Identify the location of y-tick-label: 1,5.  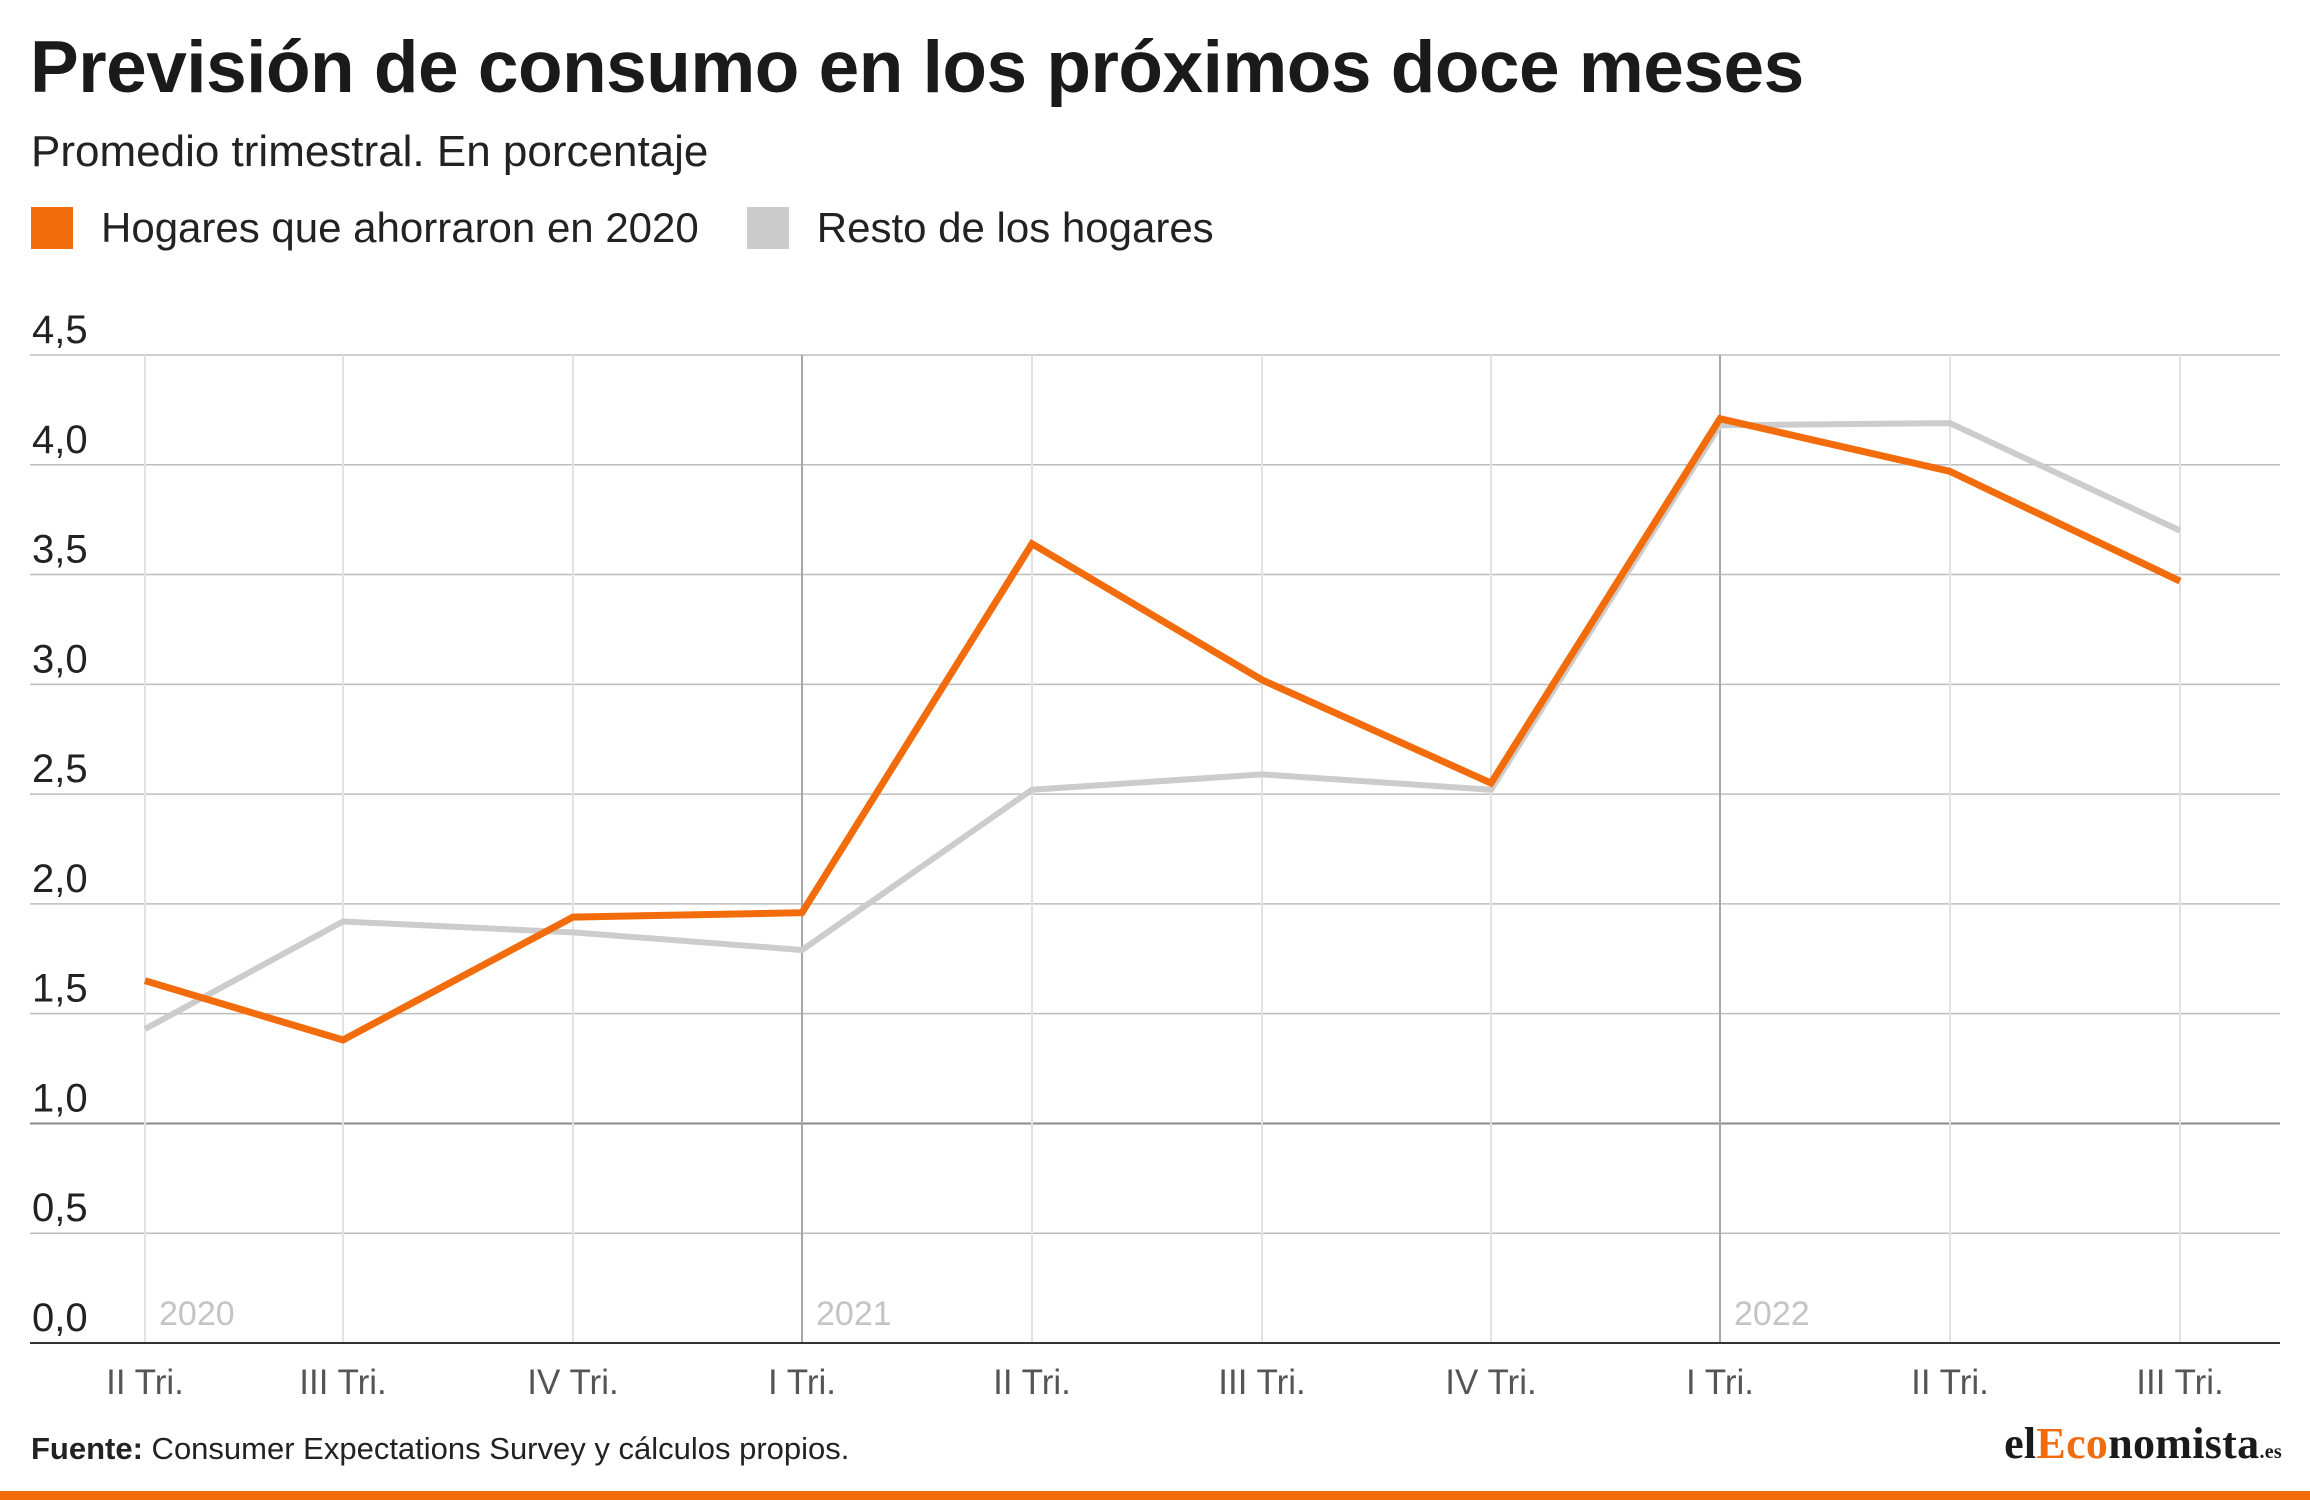
(60, 989).